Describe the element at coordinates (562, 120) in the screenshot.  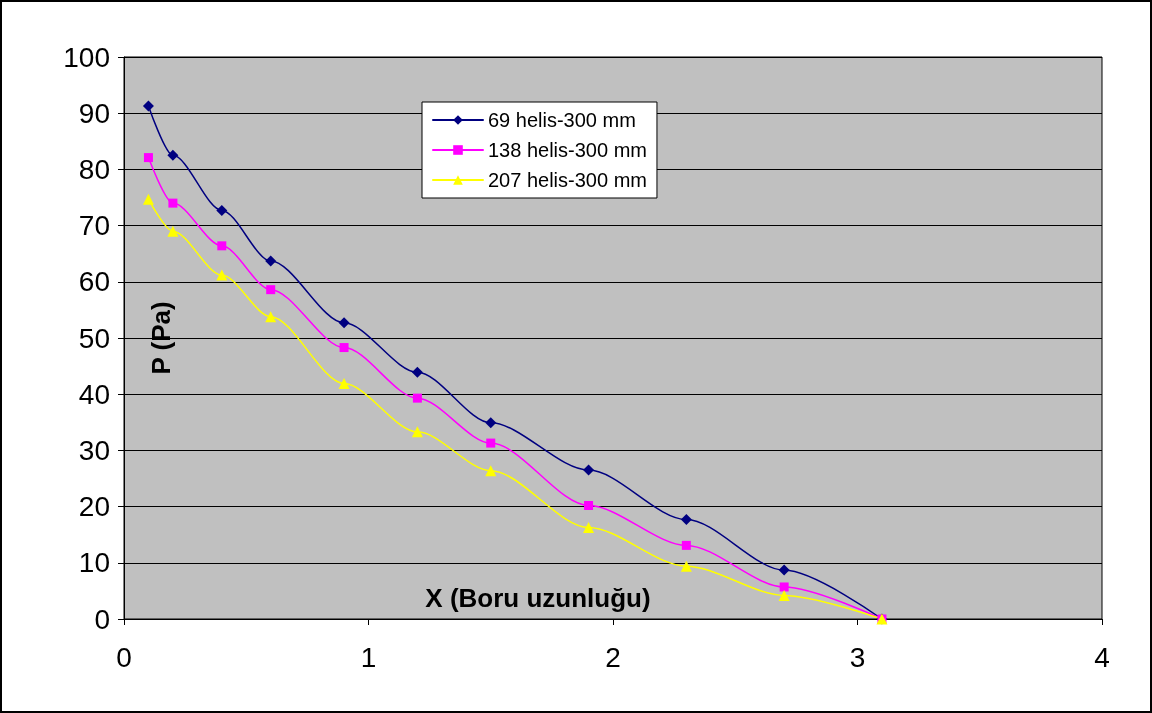
I see `legend-label: 69 helis-300 mm` at that location.